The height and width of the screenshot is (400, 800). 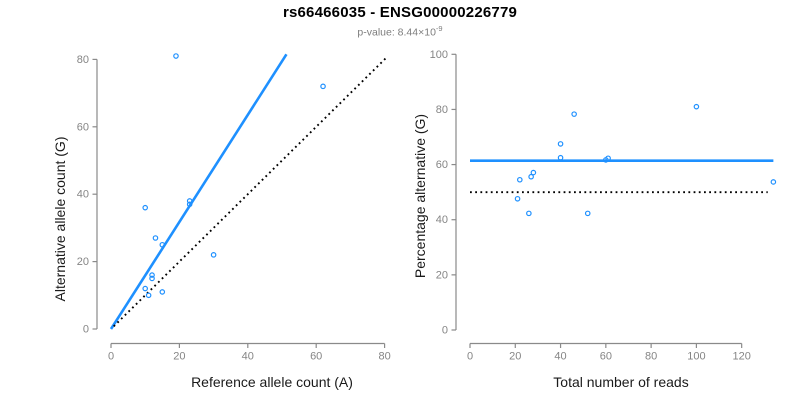 I want to click on y-axis-title: Percentage alternative (G), so click(x=420, y=196).